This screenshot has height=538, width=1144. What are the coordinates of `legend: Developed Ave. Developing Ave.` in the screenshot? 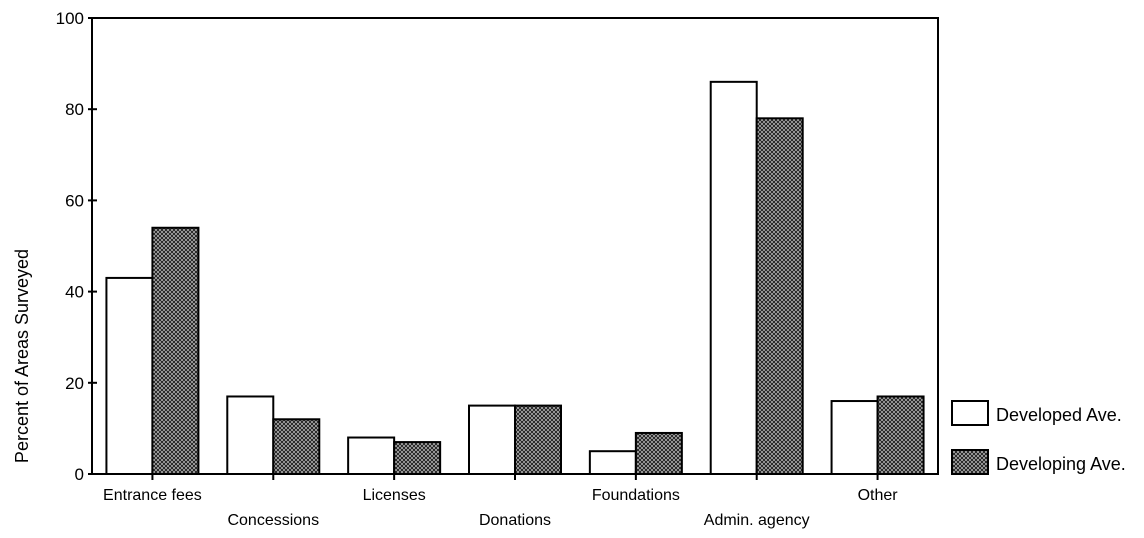 It's located at (1038, 437).